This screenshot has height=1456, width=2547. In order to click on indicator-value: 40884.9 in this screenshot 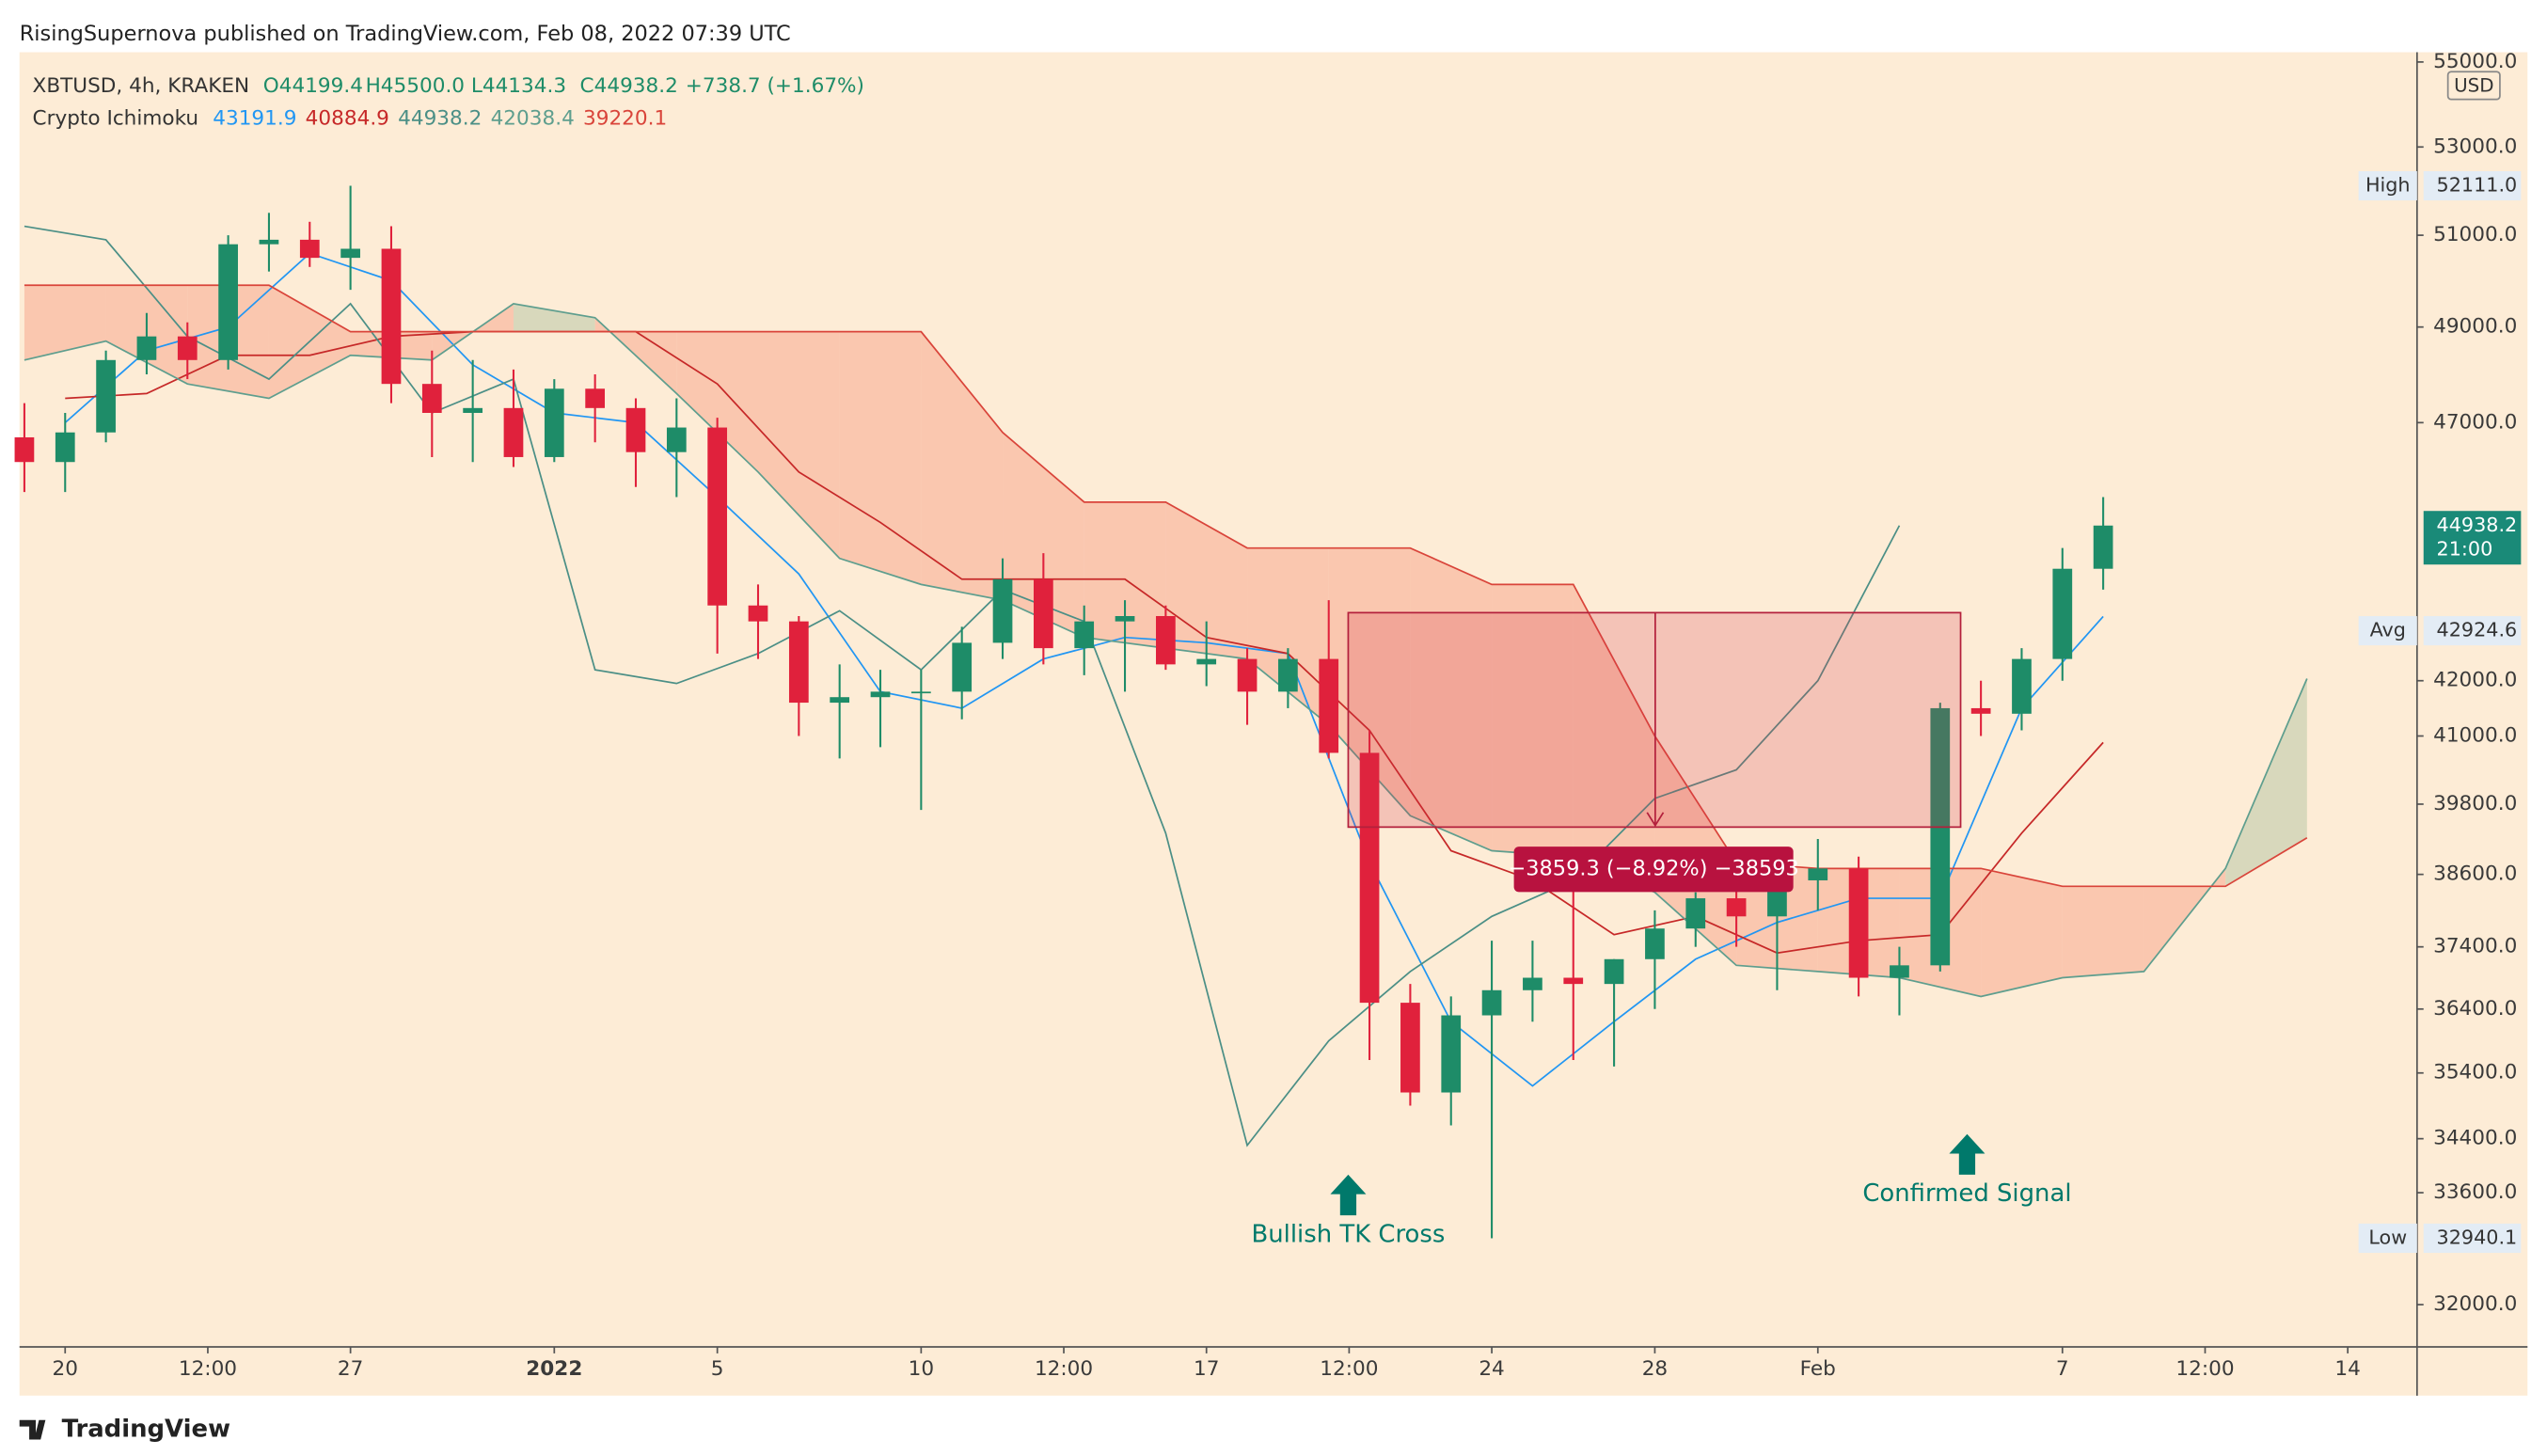, I will do `click(347, 118)`.